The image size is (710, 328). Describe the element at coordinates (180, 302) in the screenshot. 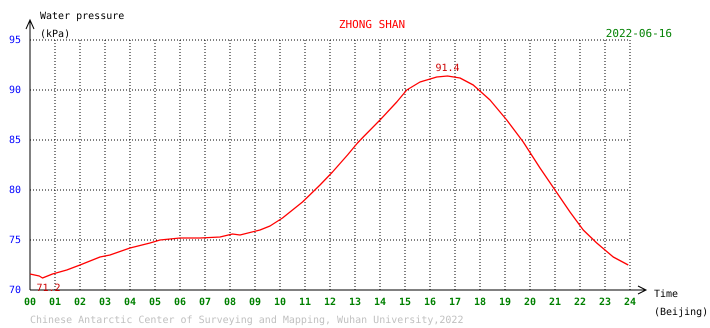

I see `x-tick-label: 06` at that location.